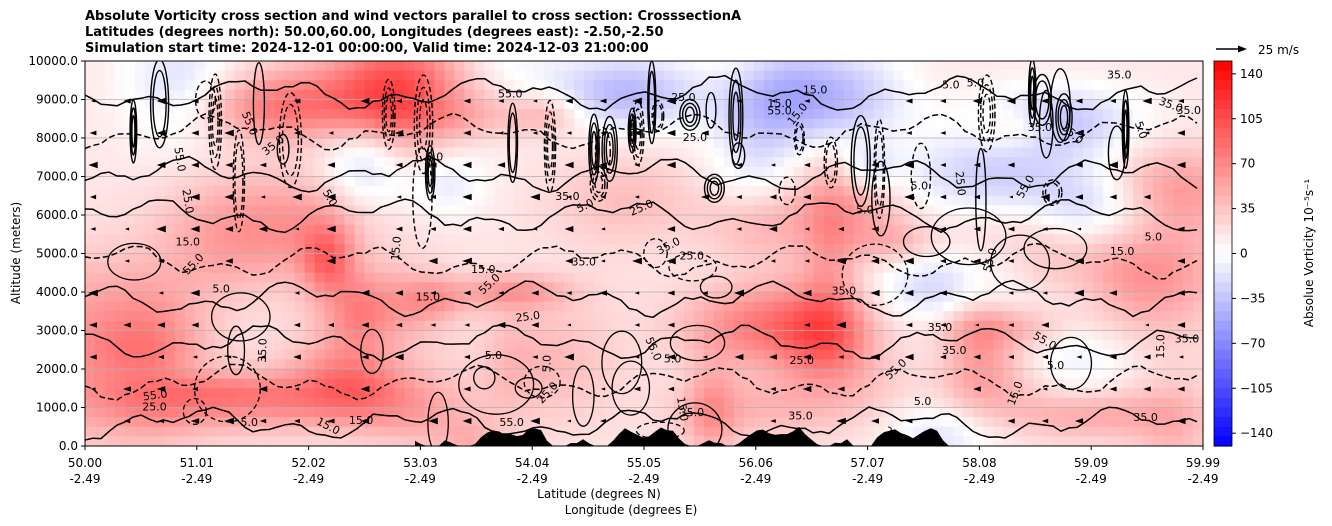  What do you see at coordinates (423, 124) in the screenshot?
I see `contour-cell` at bounding box center [423, 124].